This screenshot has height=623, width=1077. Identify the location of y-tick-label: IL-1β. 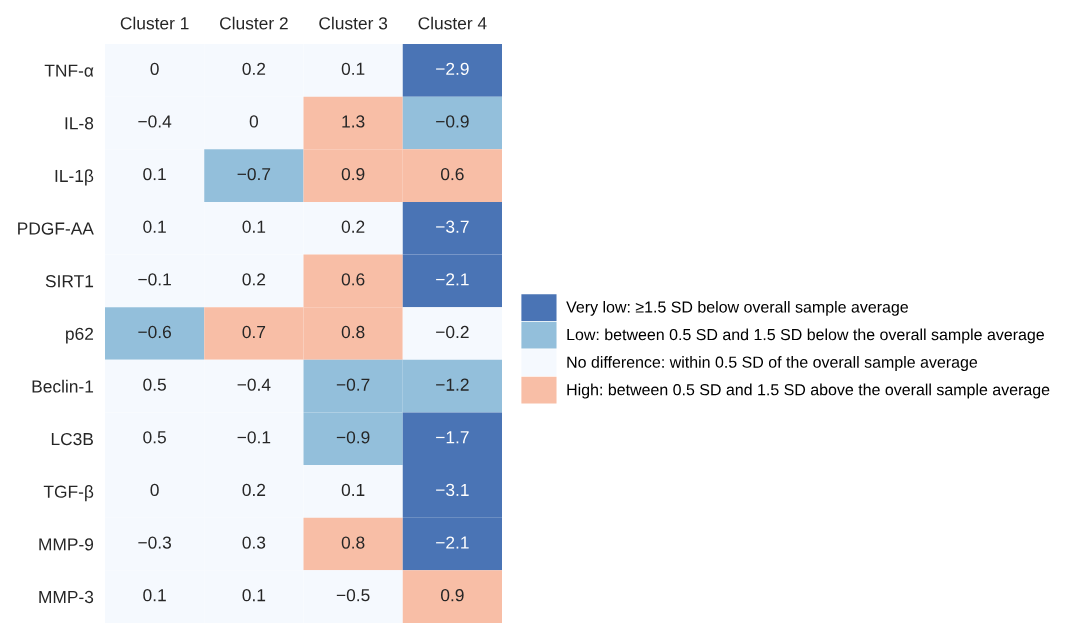
(74, 177).